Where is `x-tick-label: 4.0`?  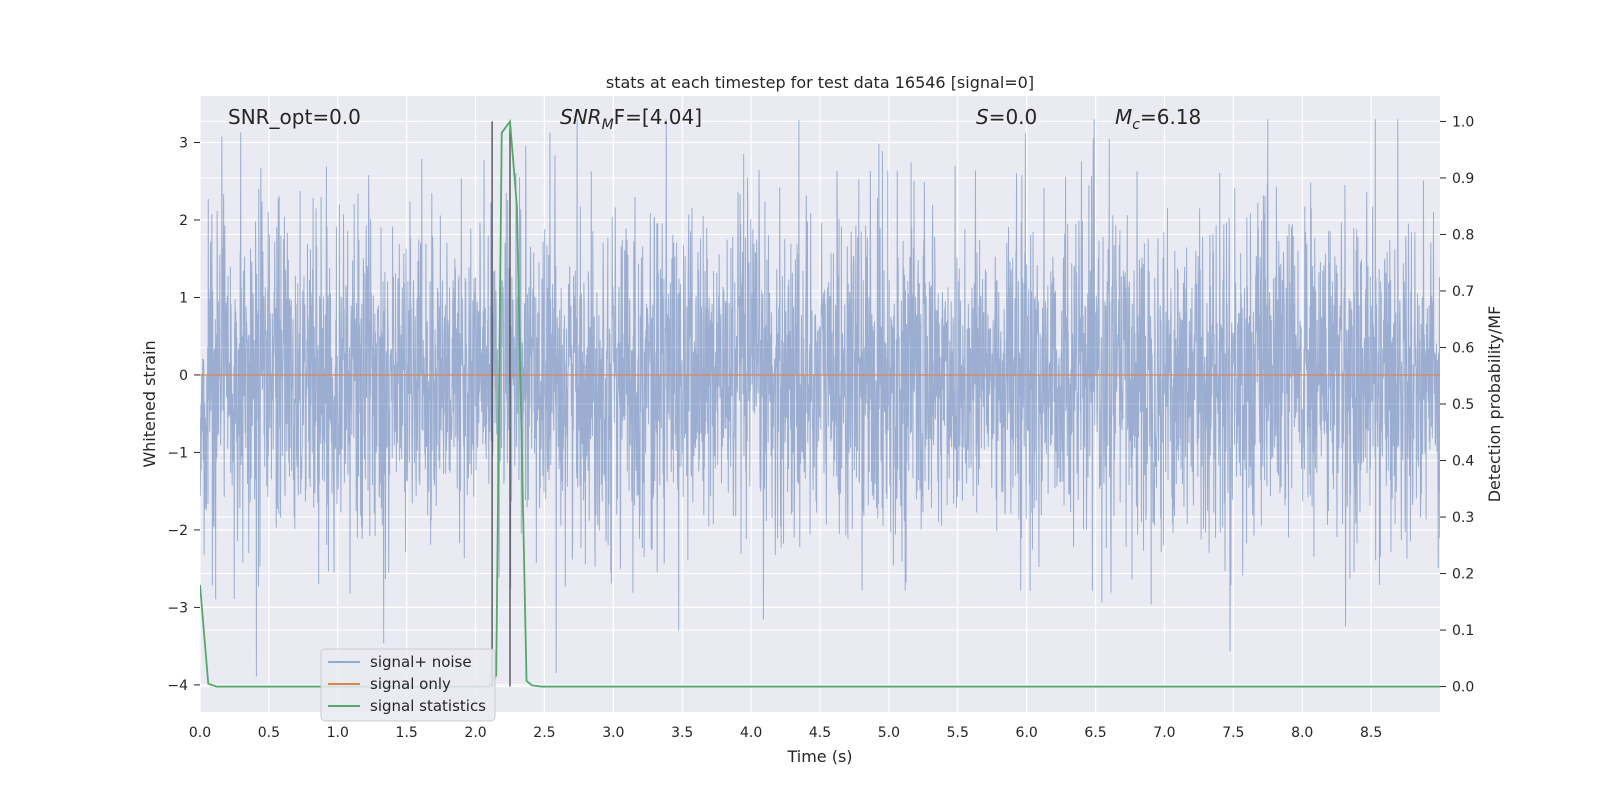 x-tick-label: 4.0 is located at coordinates (751, 733).